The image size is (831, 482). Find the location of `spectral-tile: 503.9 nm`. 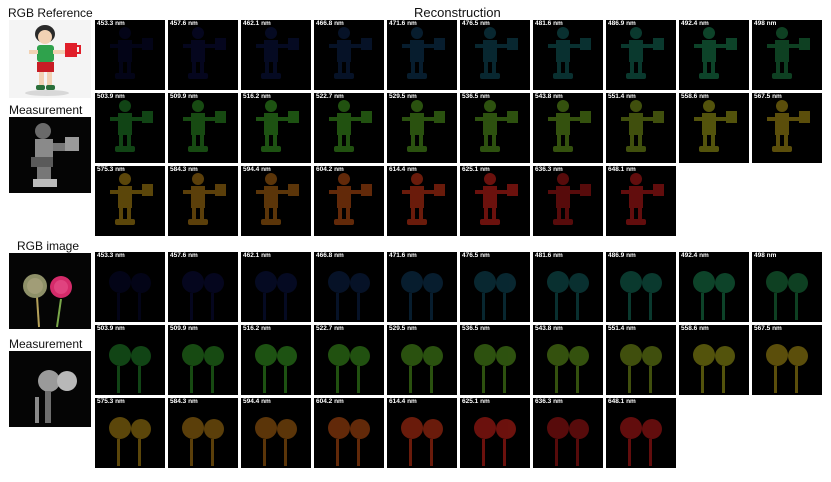

spectral-tile: 503.9 nm is located at coordinates (130, 360).